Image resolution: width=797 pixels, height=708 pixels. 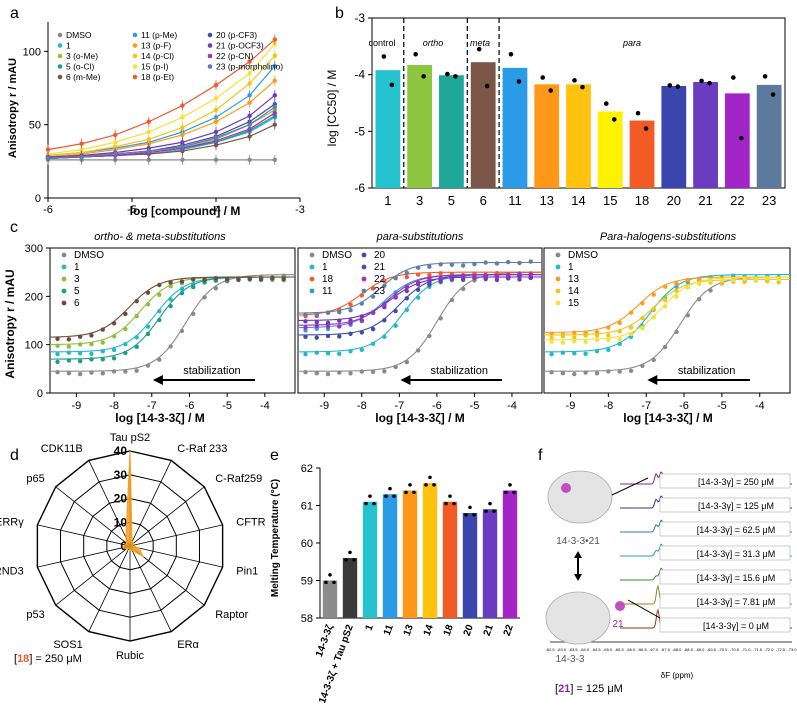 What do you see at coordinates (735, 649) in the screenshot?
I see `f-ppm-tick-label: -70.5` at bounding box center [735, 649].